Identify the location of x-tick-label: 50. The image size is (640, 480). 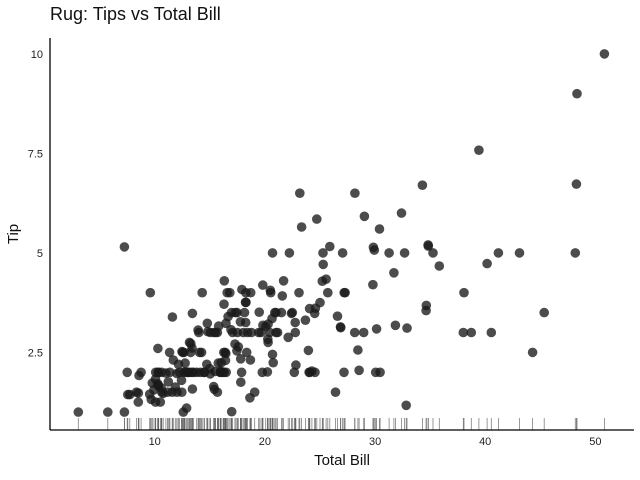
(595, 442).